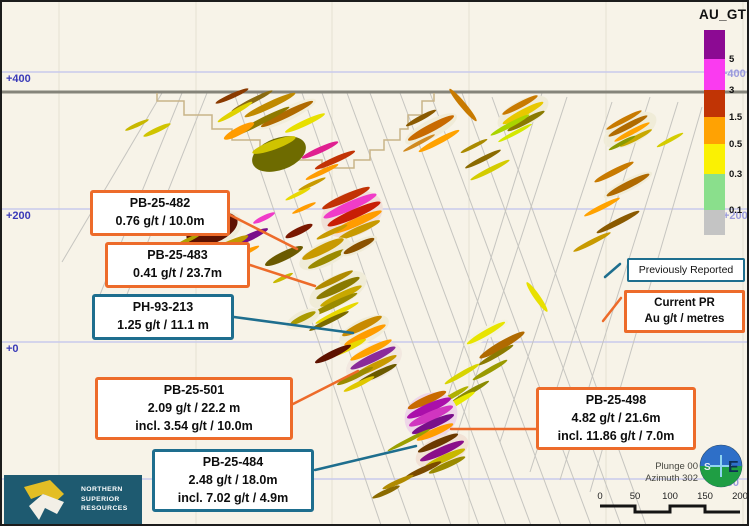 The width and height of the screenshot is (749, 526). Describe the element at coordinates (233, 497) in the screenshot. I see `callout-incl: incl. 7.02 g/t / 4.9m` at that location.